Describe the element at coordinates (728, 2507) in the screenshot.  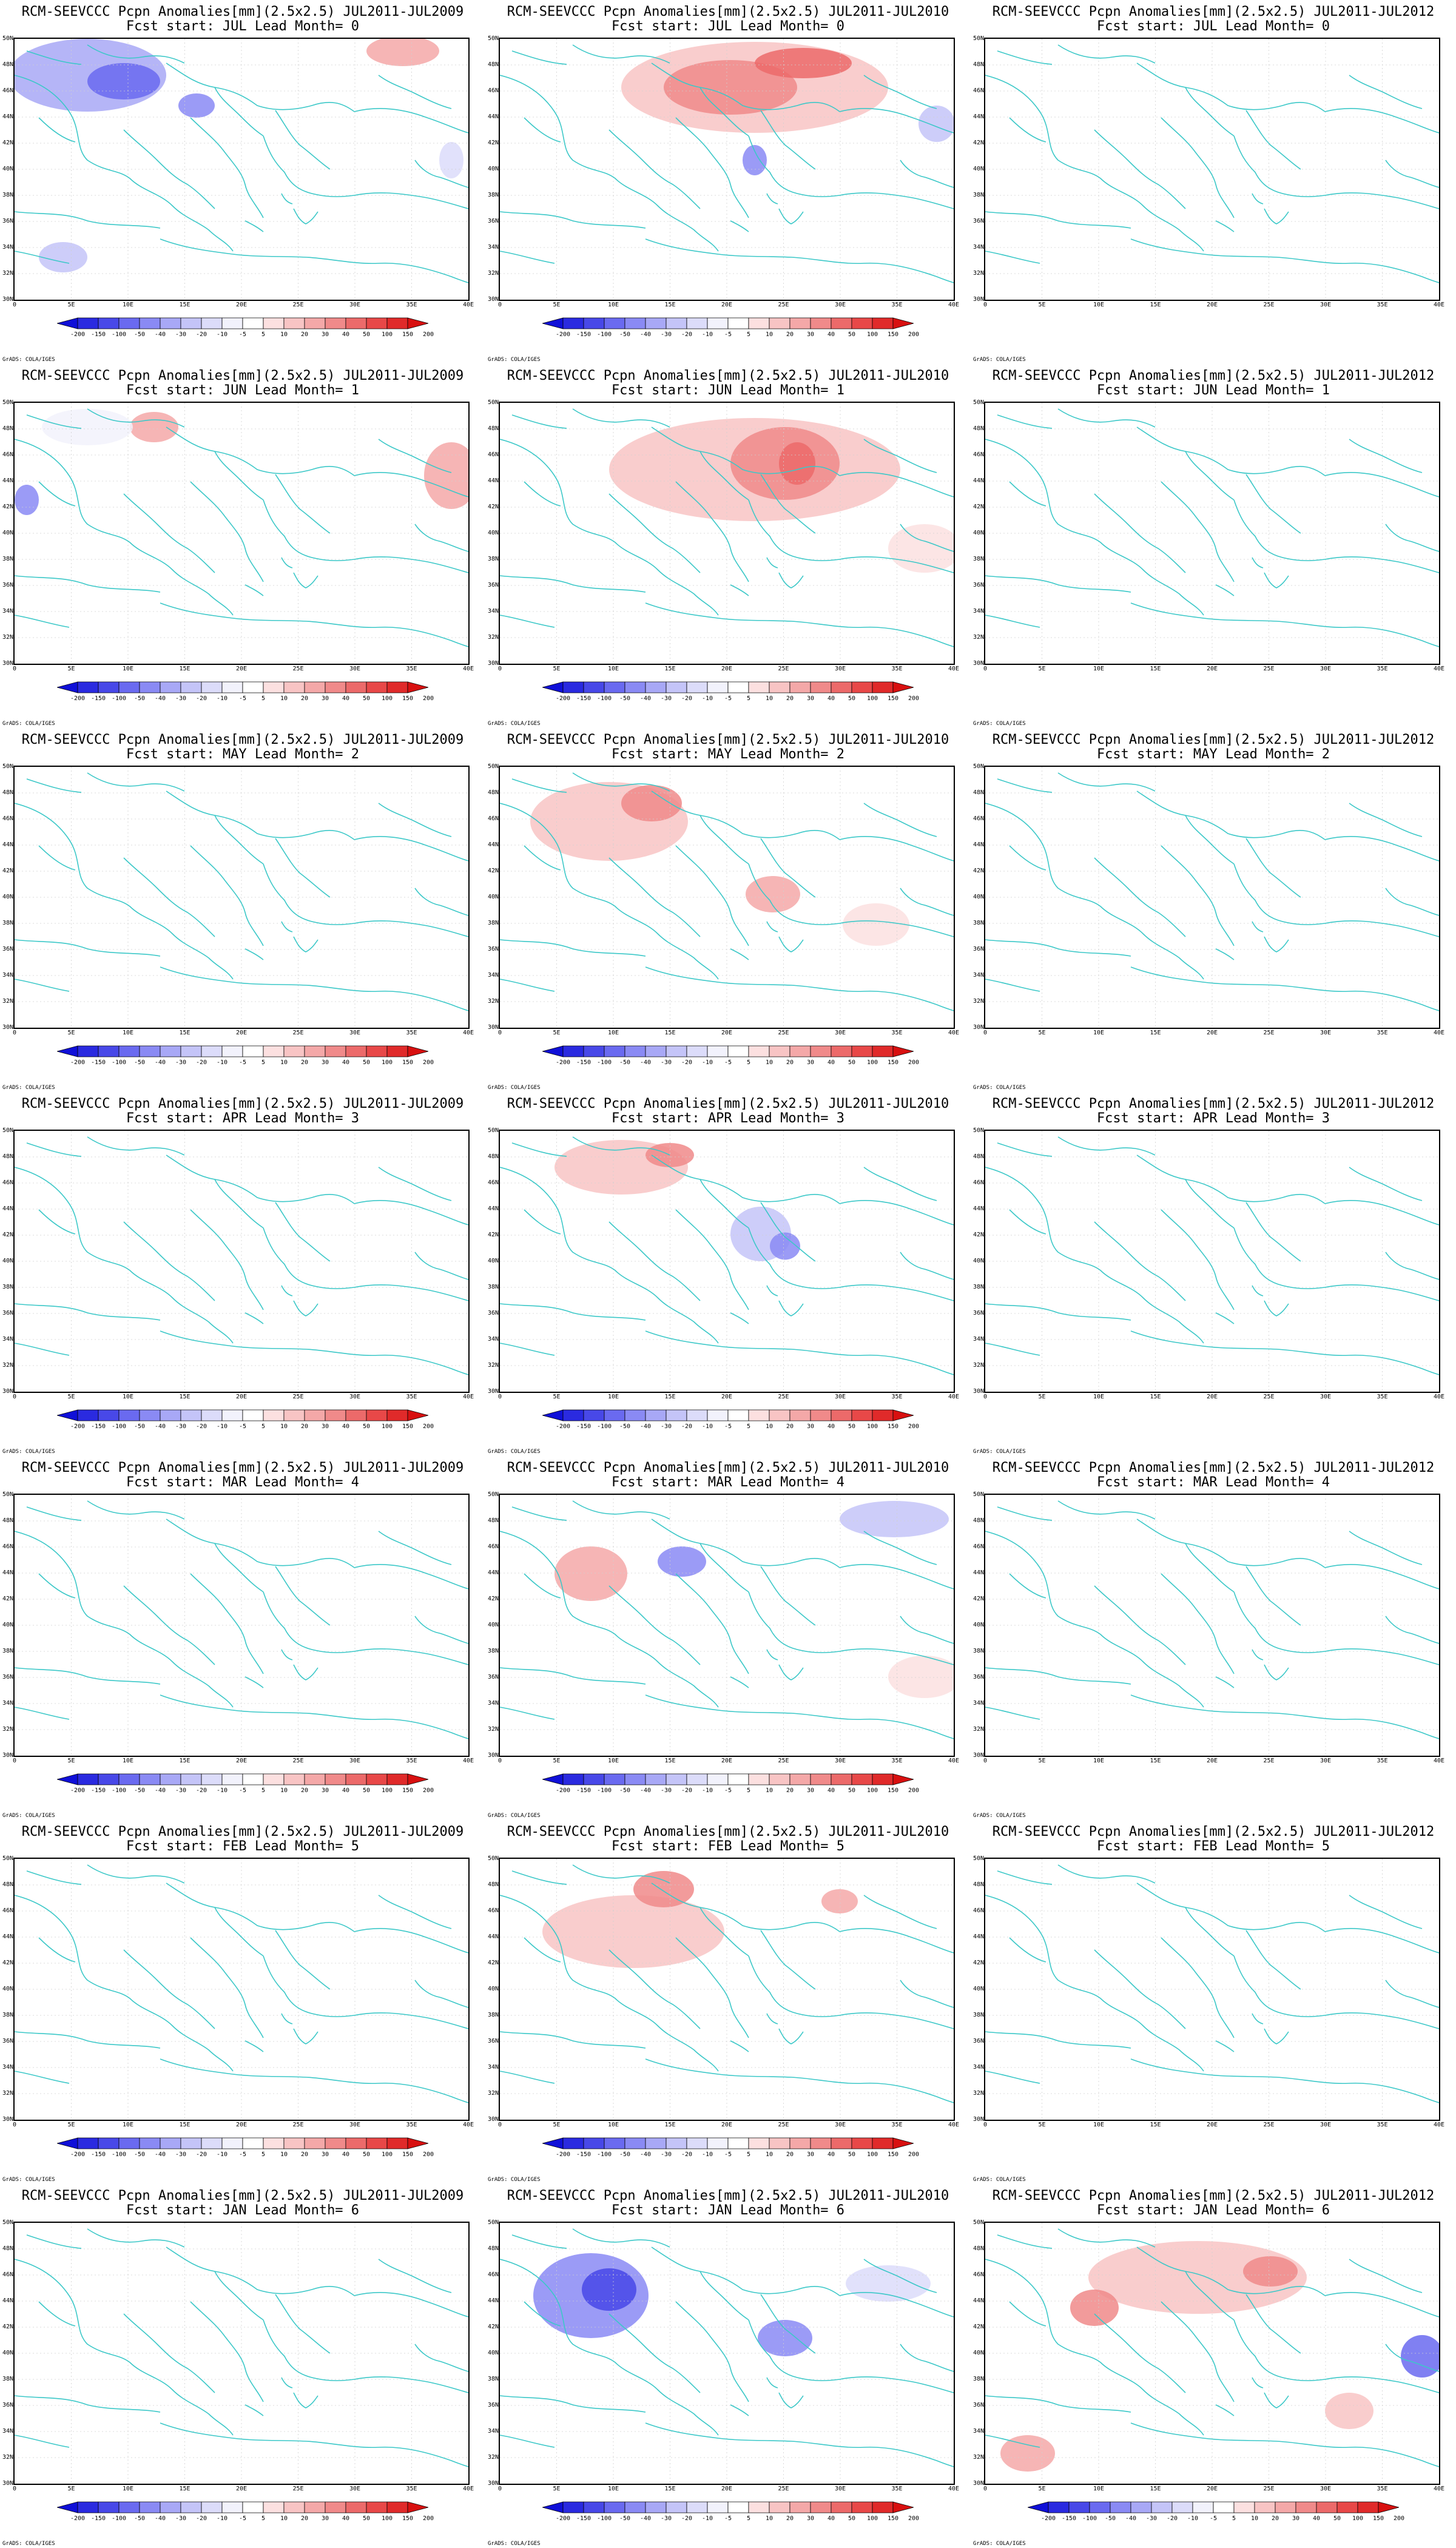
I see `colorbar` at that location.